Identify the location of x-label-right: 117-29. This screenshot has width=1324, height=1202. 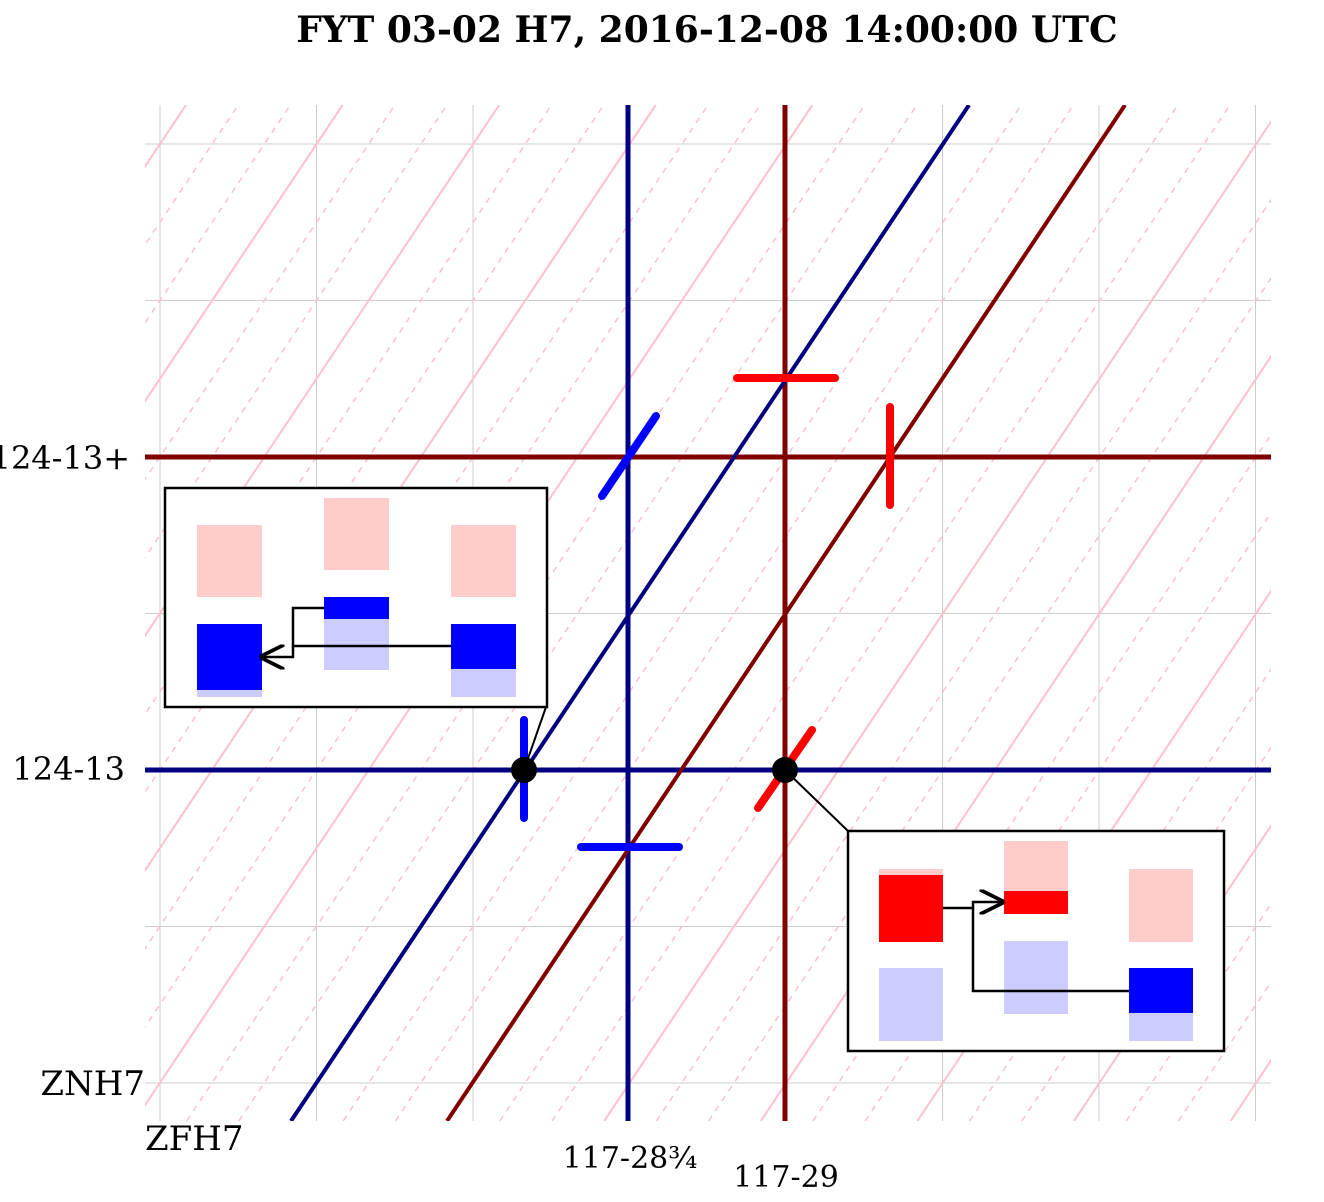
(786, 1177).